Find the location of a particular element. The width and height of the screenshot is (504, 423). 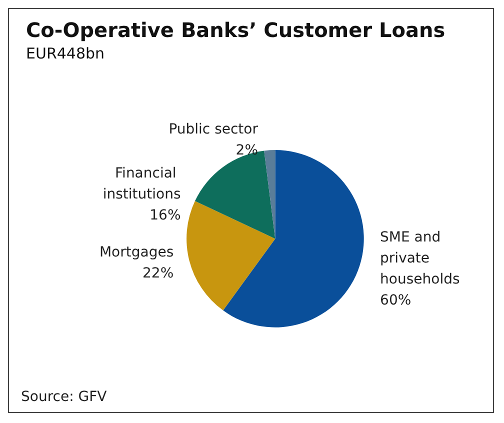

slice-label: Mortgages is located at coordinates (136, 252).